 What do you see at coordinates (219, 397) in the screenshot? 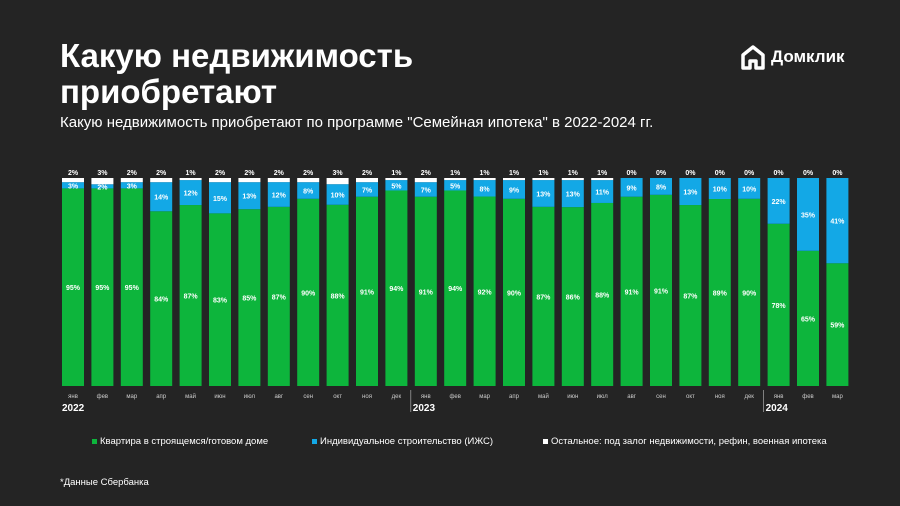
I see `tick-label: июн` at bounding box center [219, 397].